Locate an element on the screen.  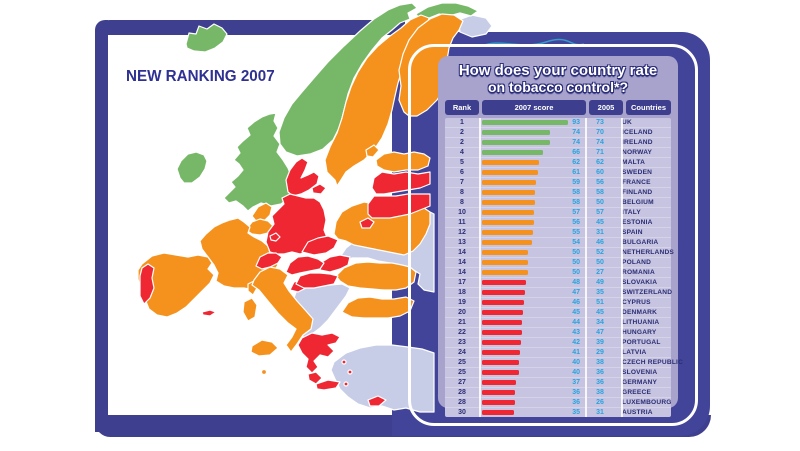
table-header-row: Rank 2007 score 2005 Countries is located at coordinates (558, 107).